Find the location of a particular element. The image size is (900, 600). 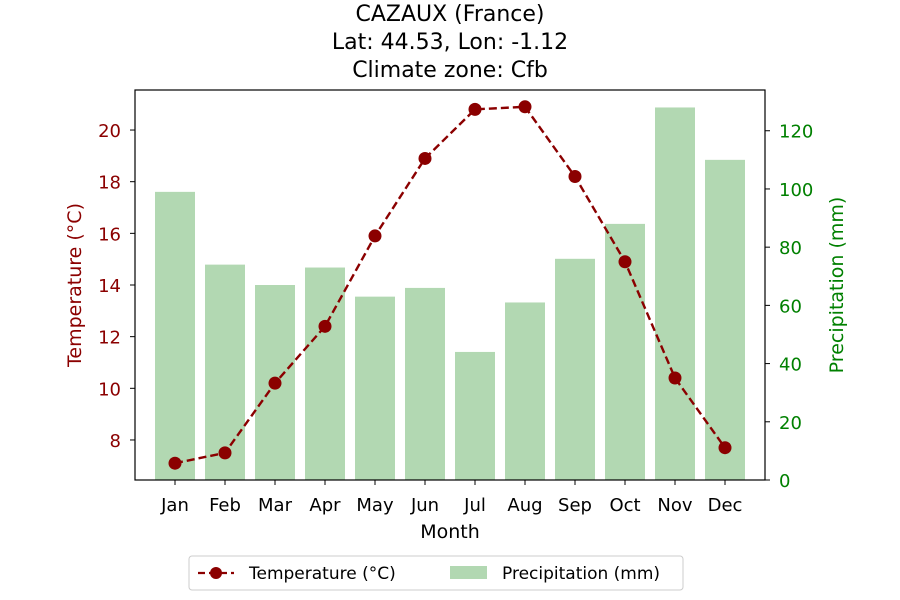

temperature-point-aug is located at coordinates (525, 107).